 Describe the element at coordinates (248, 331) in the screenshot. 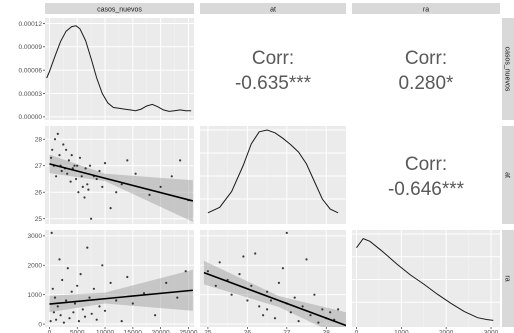

I see `x-tick-label: 26` at that location.